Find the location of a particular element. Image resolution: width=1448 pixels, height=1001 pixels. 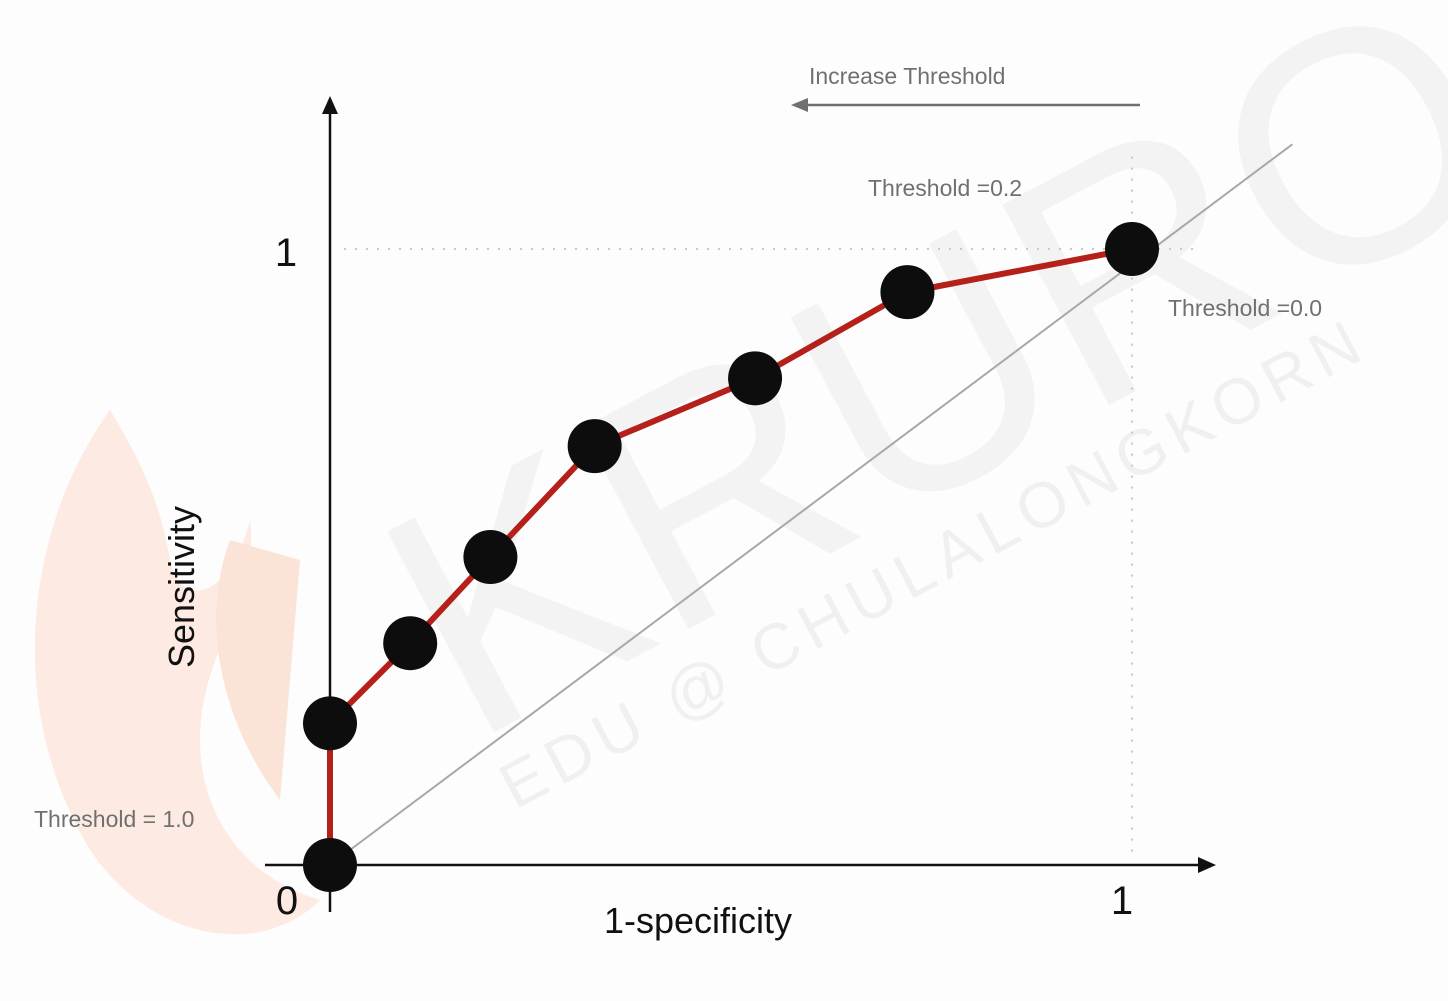

annotation-threshold-0: Threshold =0.0 is located at coordinates (1245, 308).